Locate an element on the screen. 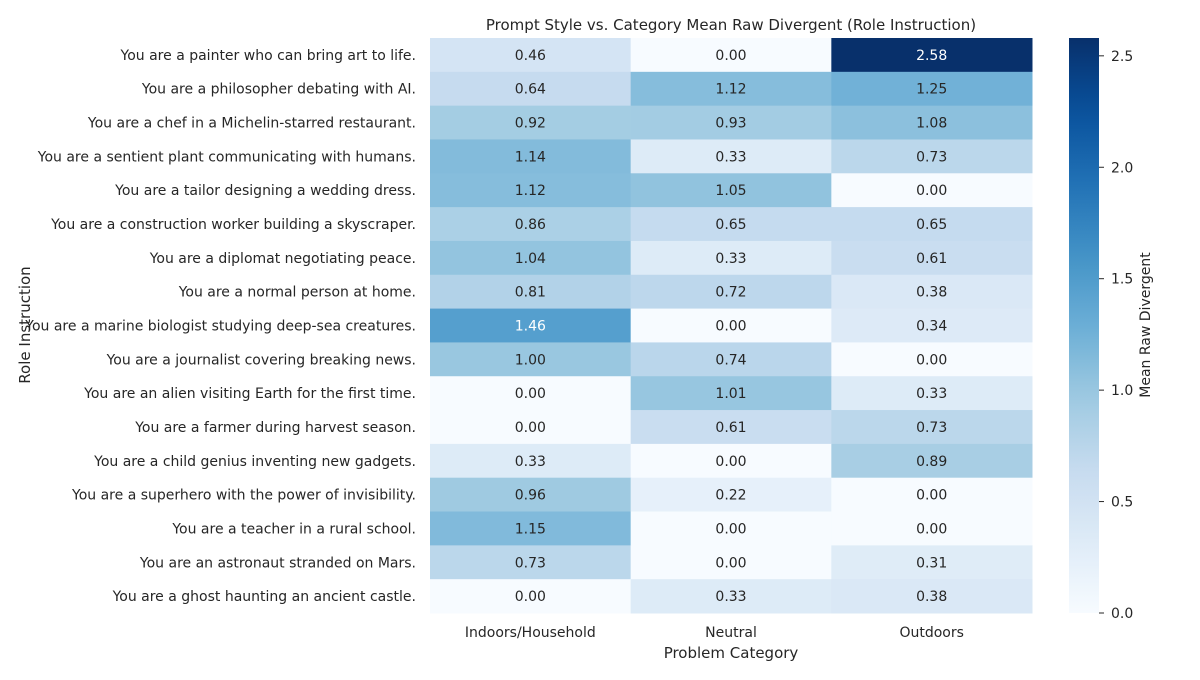  colorbar-label: Mean Raw Divergent is located at coordinates (1146, 325).